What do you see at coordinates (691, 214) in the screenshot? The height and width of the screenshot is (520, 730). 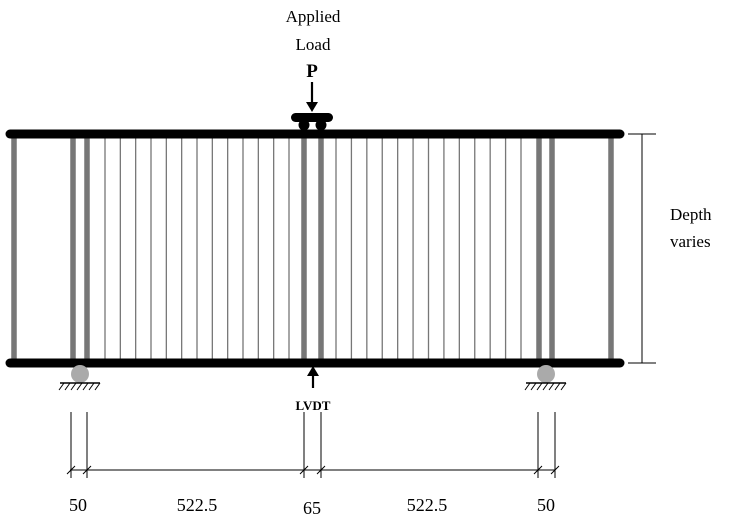 I see `depth-label-line1: Depth` at bounding box center [691, 214].